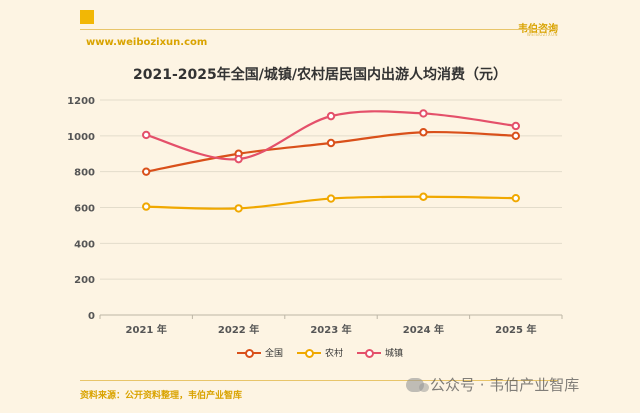 This screenshot has width=640, height=413. Describe the element at coordinates (238, 329) in the screenshot. I see `x-tick-label: 2022 年` at that location.